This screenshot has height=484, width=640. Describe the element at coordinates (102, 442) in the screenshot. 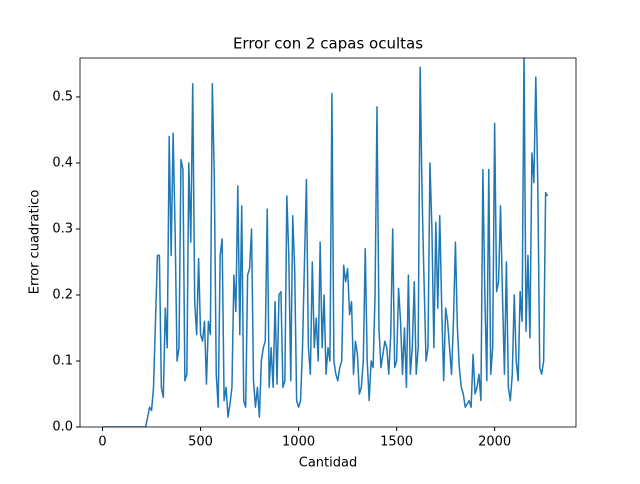

I see `x-tick-label: 0` at that location.